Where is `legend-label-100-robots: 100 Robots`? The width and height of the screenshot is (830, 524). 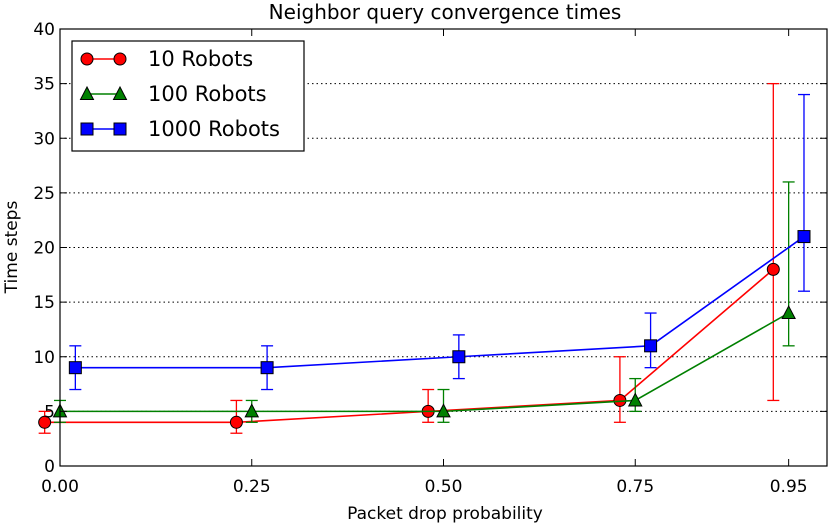
legend-label-100-robots: 100 Robots is located at coordinates (207, 94).